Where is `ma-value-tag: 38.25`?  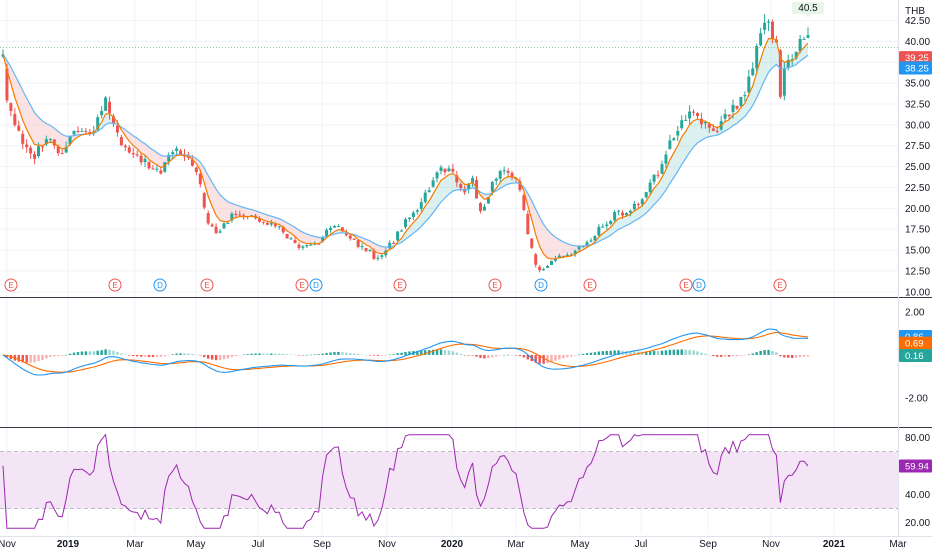
ma-value-tag: 38.25 is located at coordinates (917, 69).